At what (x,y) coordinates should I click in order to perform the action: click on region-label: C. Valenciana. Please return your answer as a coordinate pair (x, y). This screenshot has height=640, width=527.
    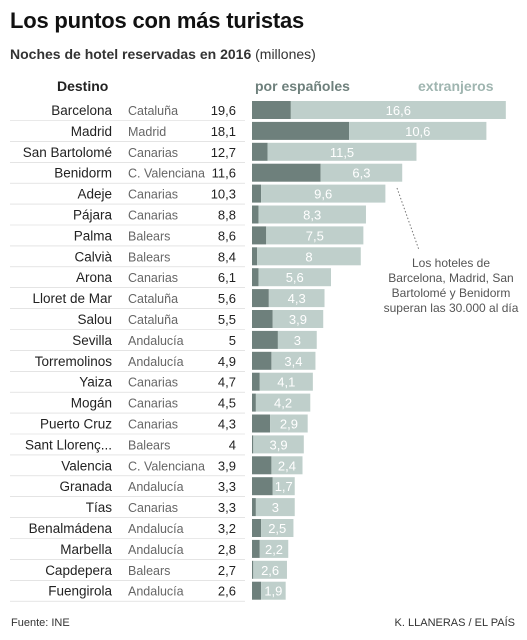
    Looking at the image, I should click on (166, 174).